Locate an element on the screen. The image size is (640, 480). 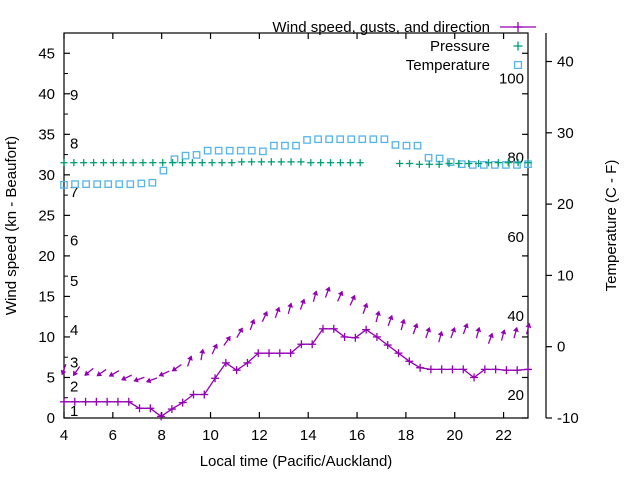
x-axis-tick-label: 14 is located at coordinates (308, 435).